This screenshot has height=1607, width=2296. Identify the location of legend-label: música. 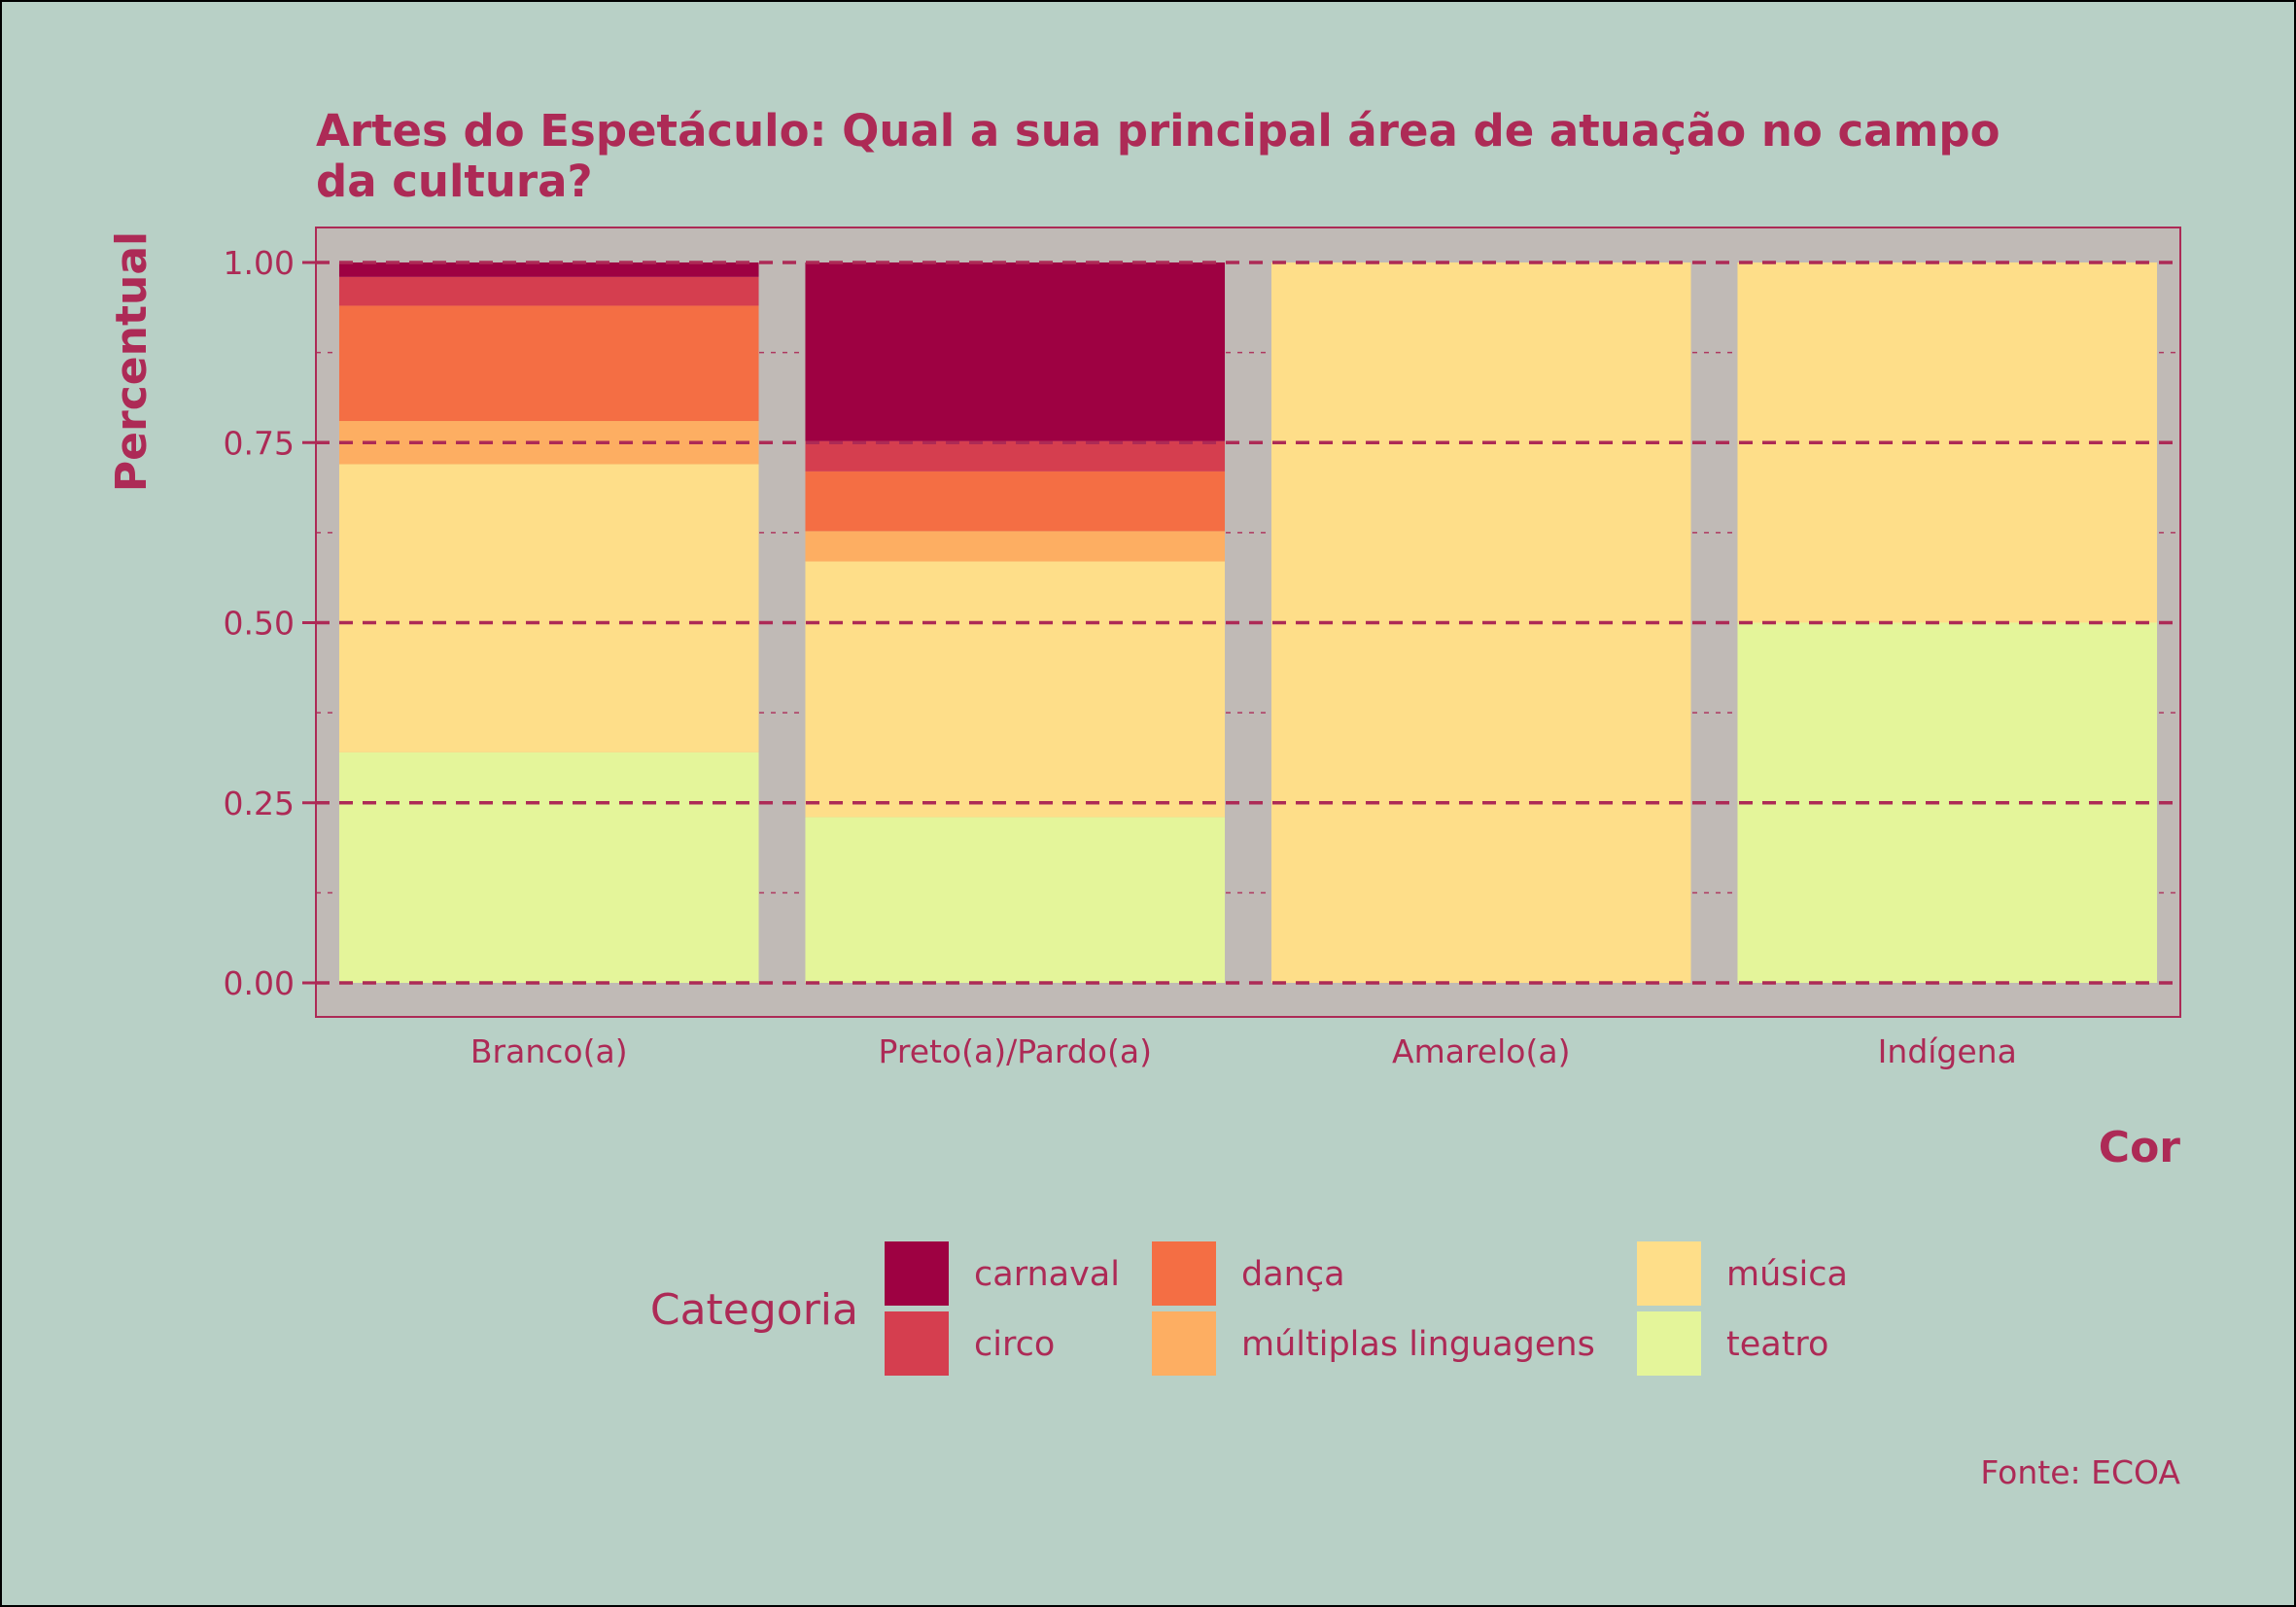
(1787, 1274).